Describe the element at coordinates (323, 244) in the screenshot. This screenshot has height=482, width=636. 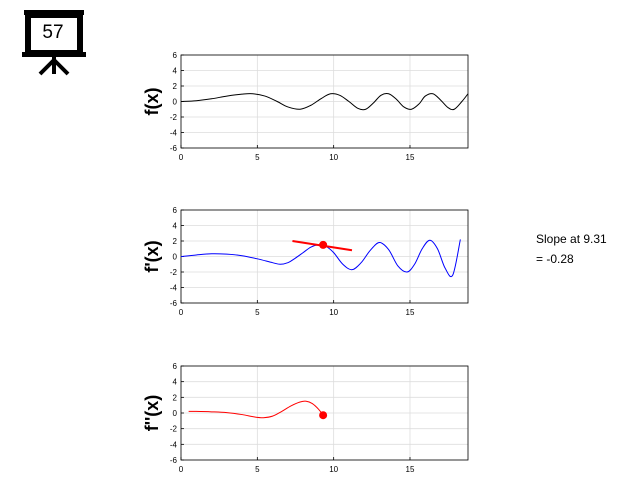
I see `point-marker-fprime` at that location.